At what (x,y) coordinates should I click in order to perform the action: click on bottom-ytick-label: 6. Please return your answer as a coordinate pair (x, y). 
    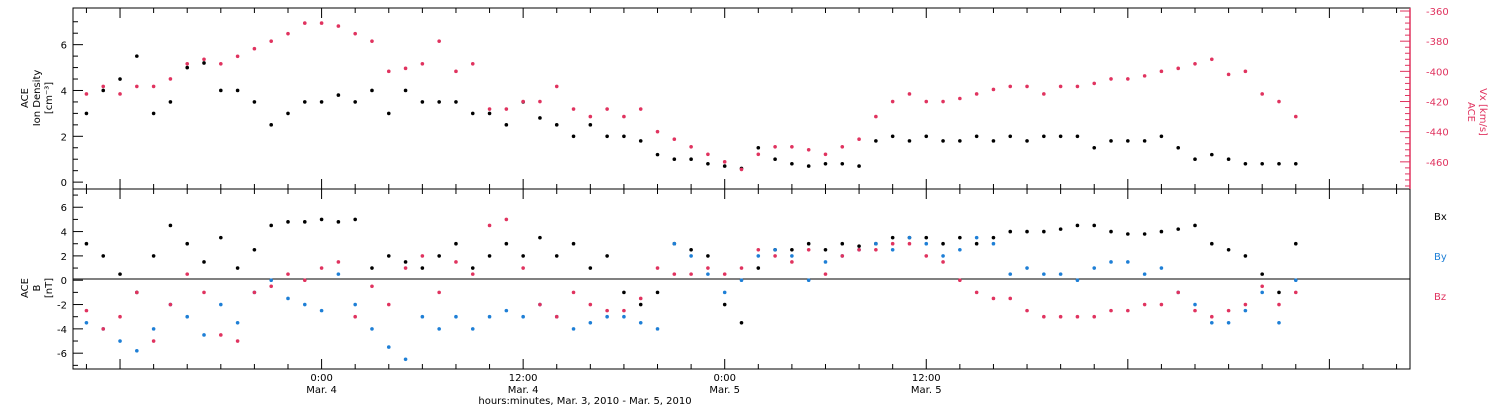
    Looking at the image, I should click on (64, 208).